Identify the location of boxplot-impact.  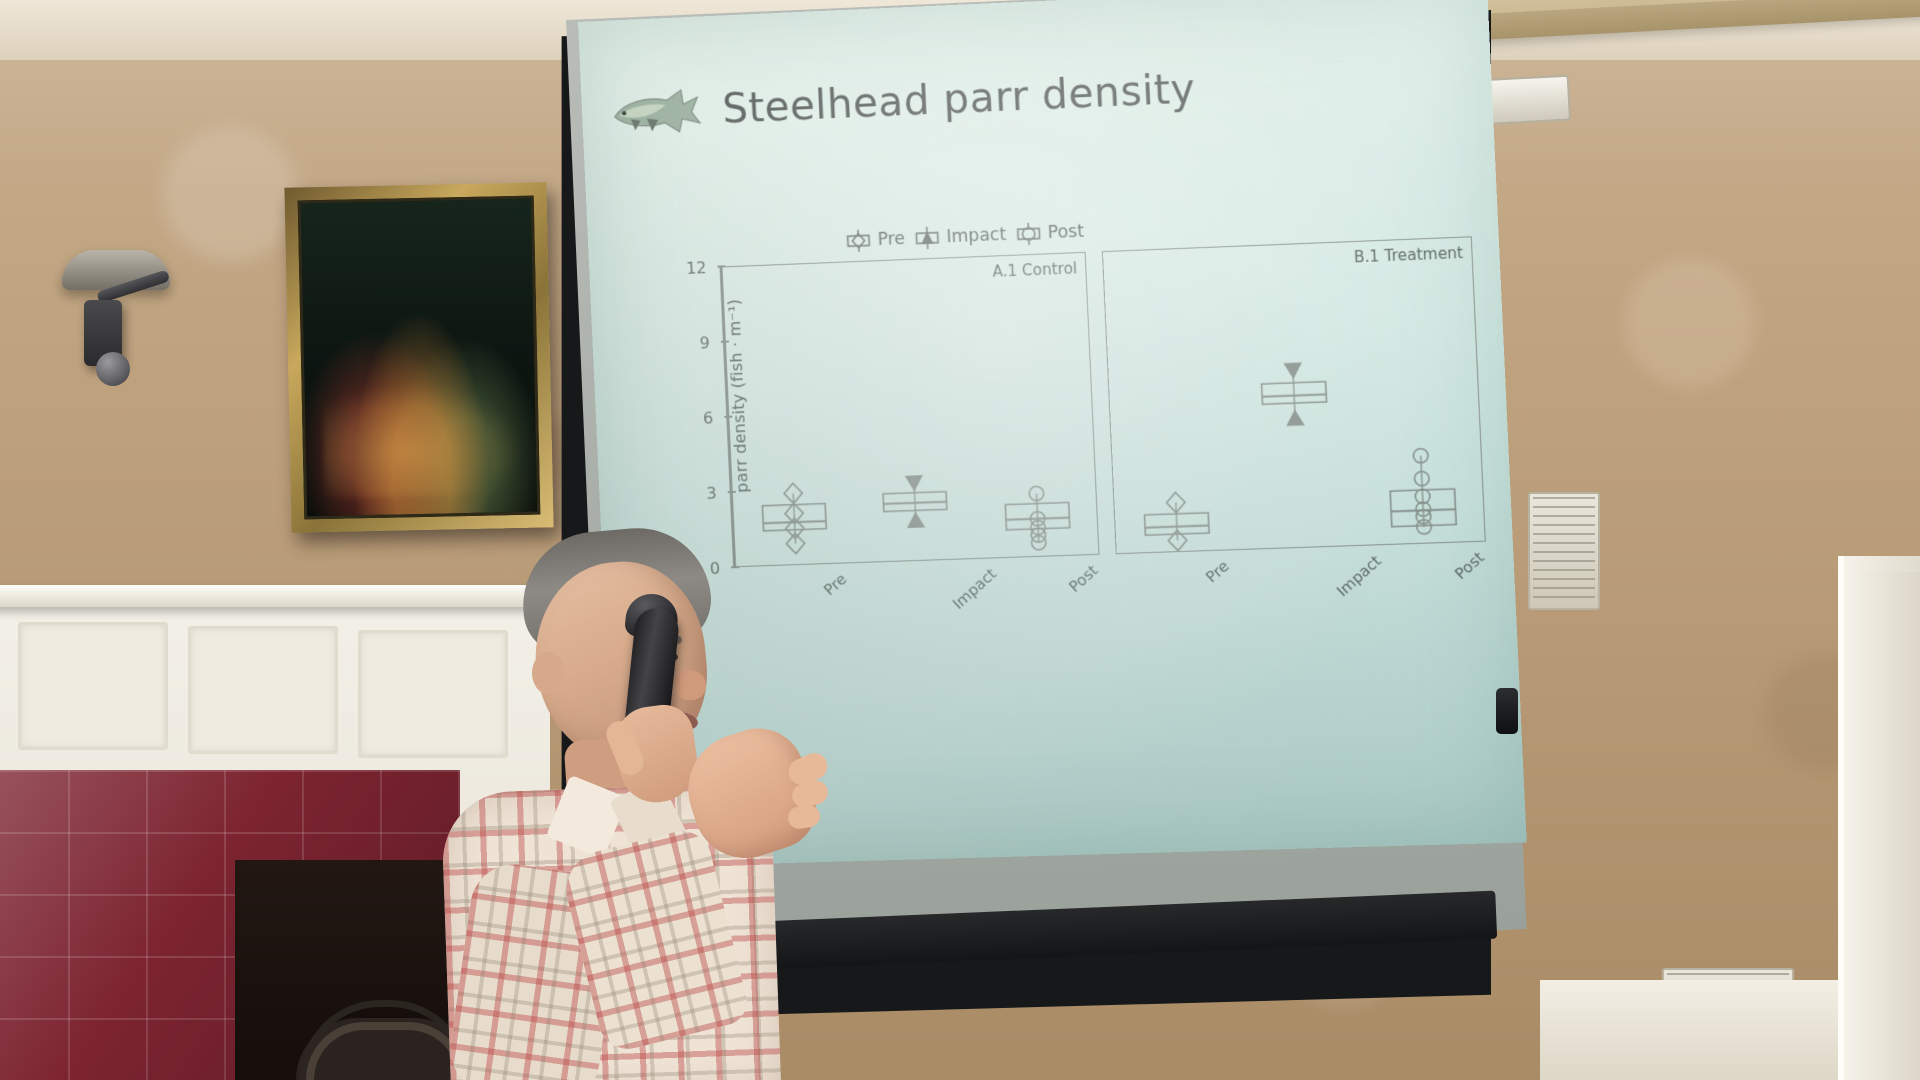
(1294, 394).